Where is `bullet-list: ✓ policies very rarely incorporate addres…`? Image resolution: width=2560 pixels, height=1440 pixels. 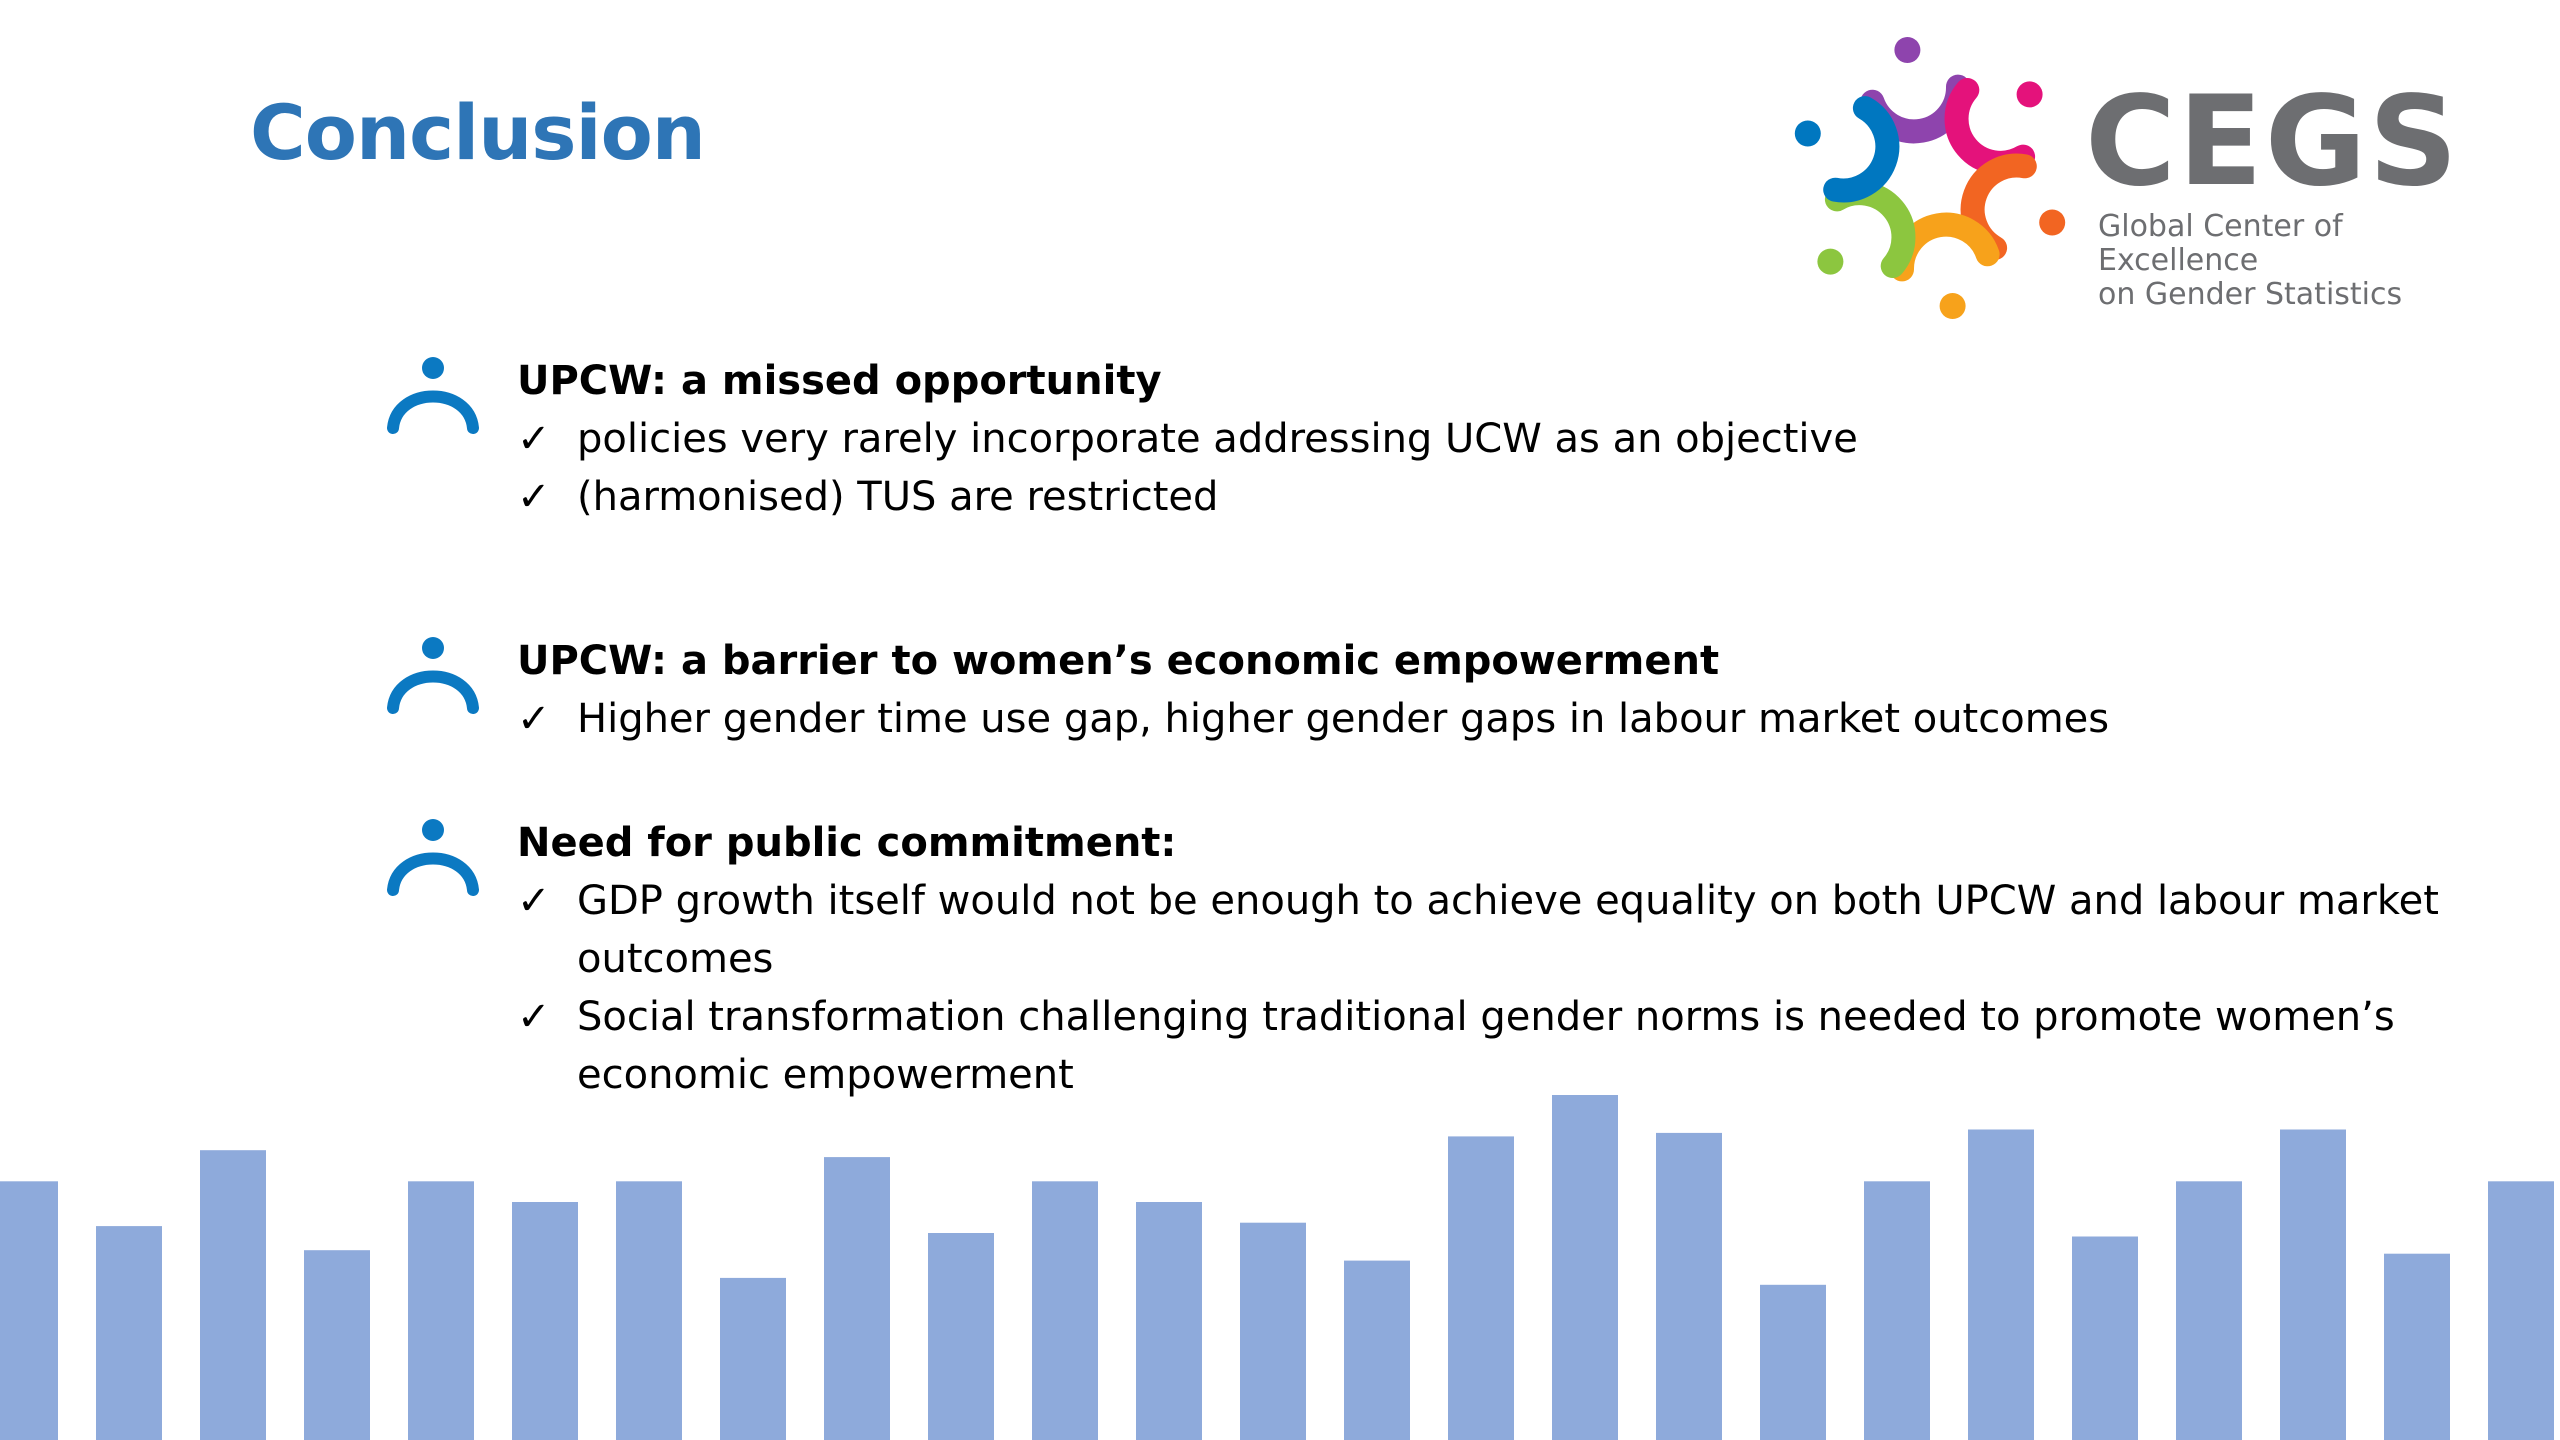
bullet-list: ✓ policies very rarely incorporate addres… is located at coordinates (1497, 468).